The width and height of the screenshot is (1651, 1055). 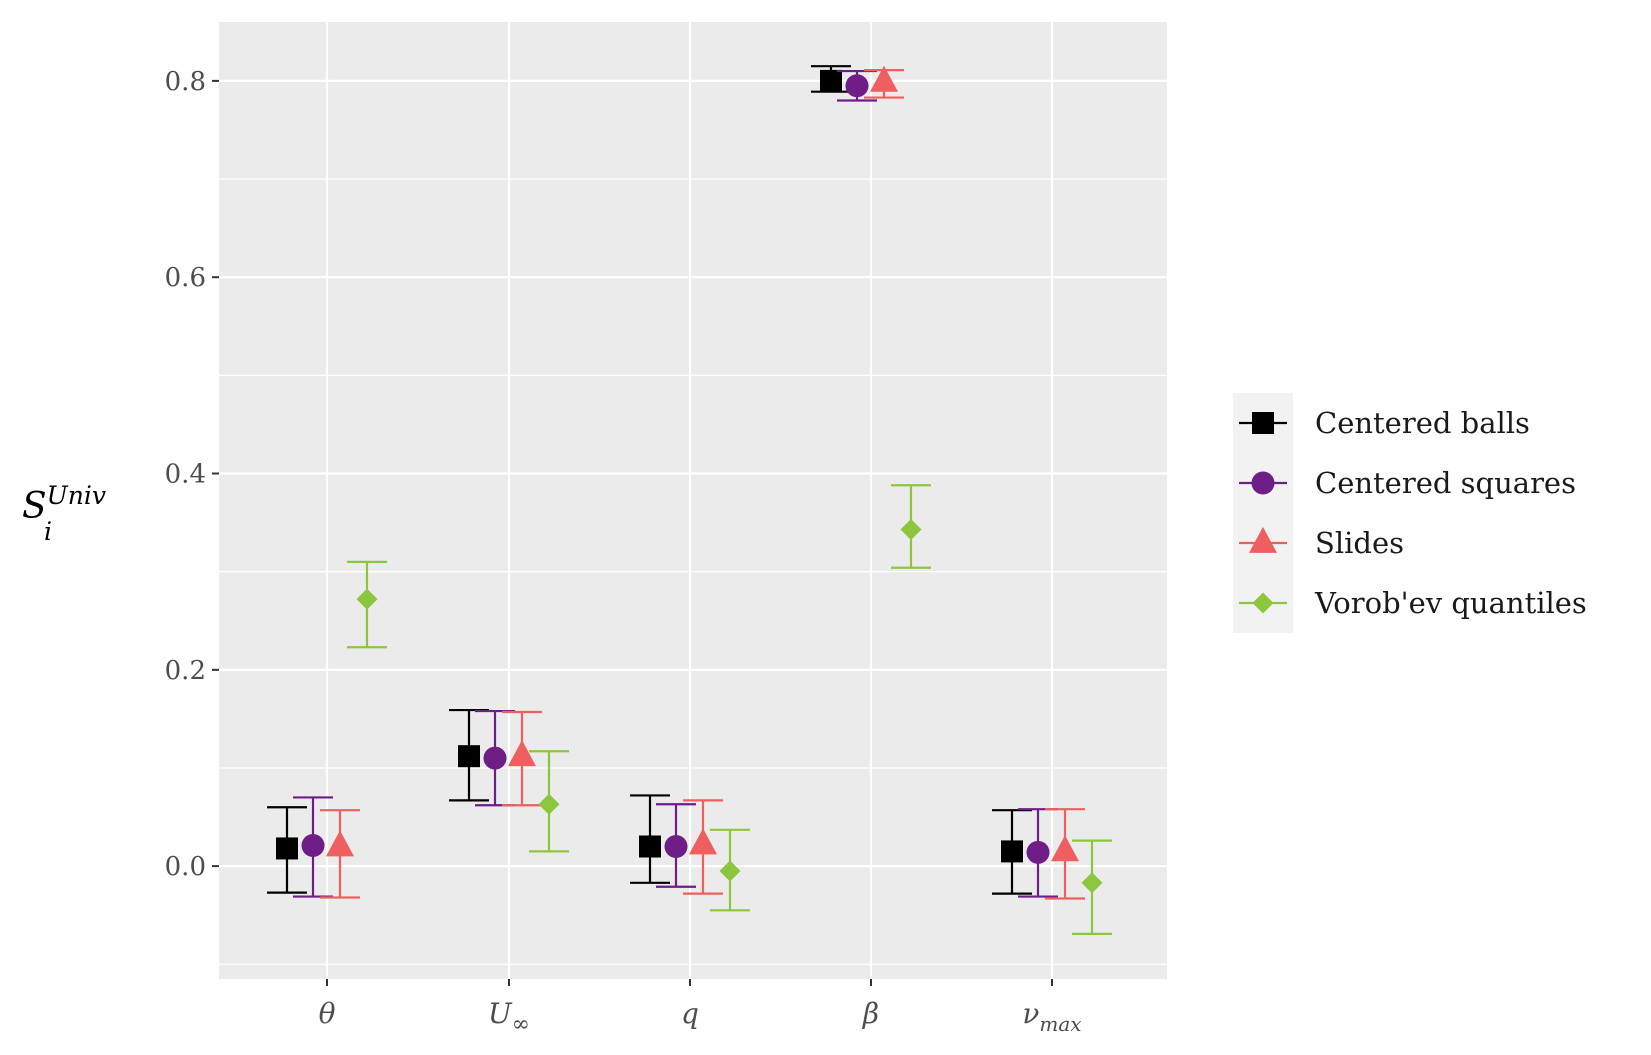 I want to click on y-axis-label: SUniv i, so click(x=64, y=513).